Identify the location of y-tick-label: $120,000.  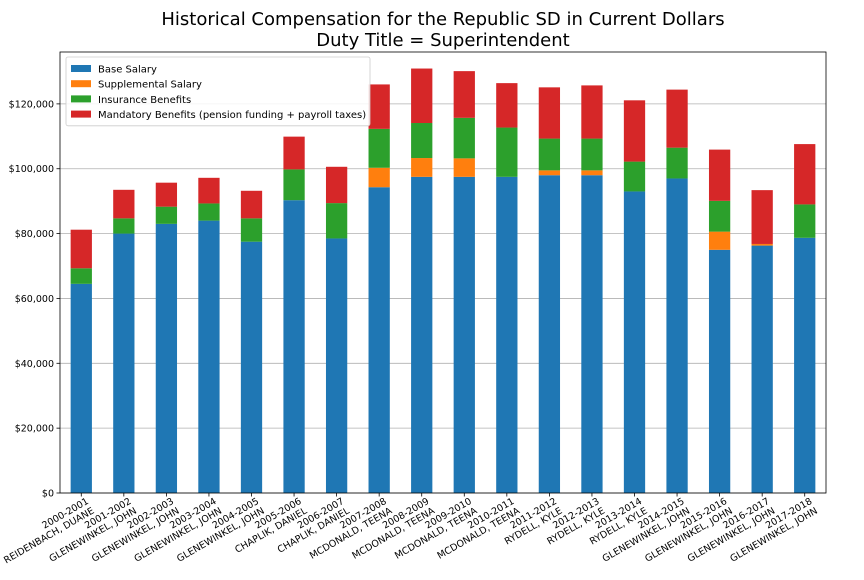
(31, 104).